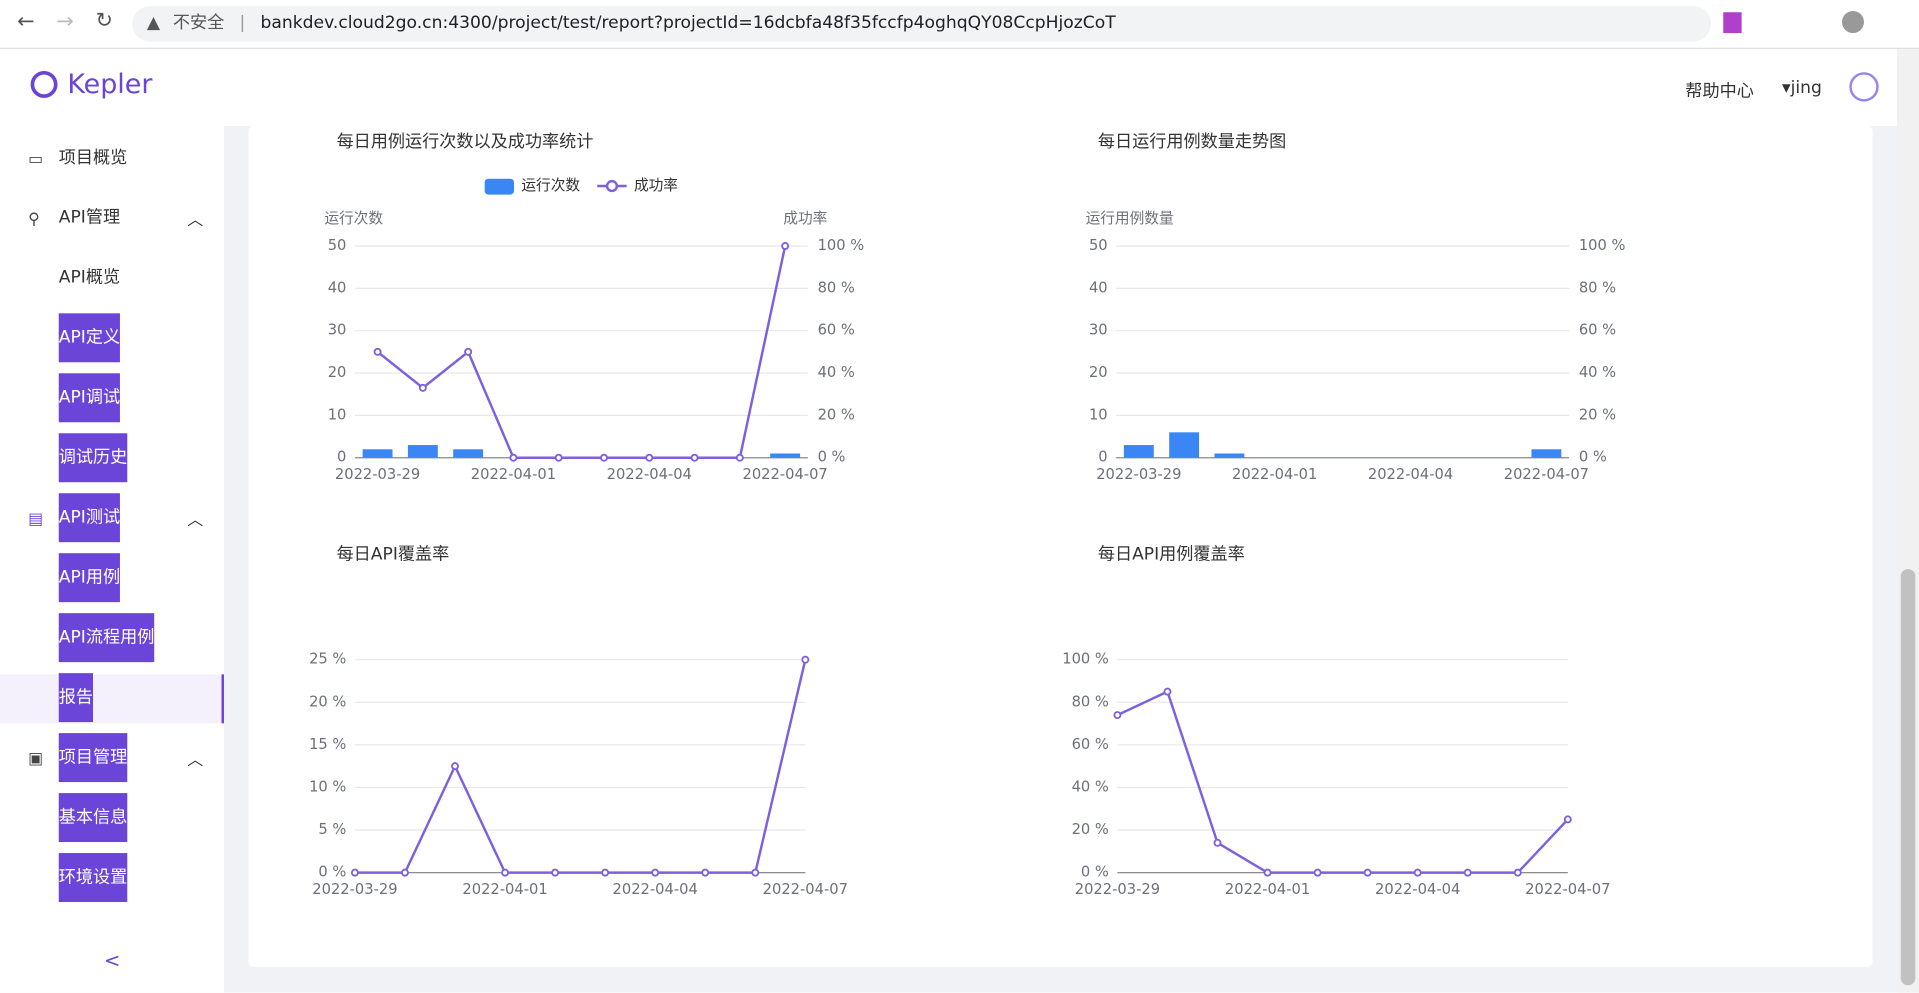 The image size is (1919, 993). What do you see at coordinates (93, 758) in the screenshot?
I see `menu-item: 项目管理` at bounding box center [93, 758].